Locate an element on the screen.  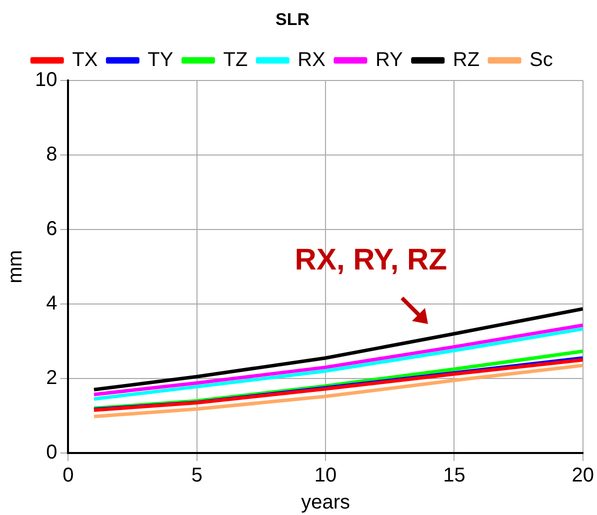
y-tick-label: 6 is located at coordinates (52, 229).